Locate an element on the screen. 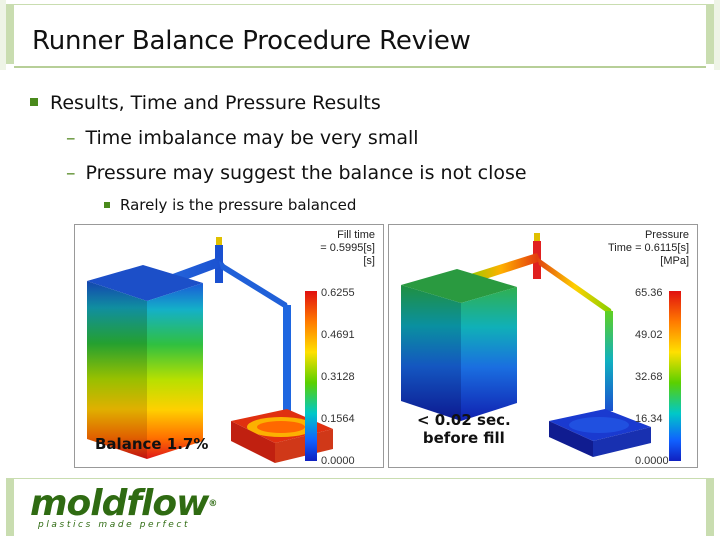 The width and height of the screenshot is (720, 540). pressure-model-image is located at coordinates (526, 345).